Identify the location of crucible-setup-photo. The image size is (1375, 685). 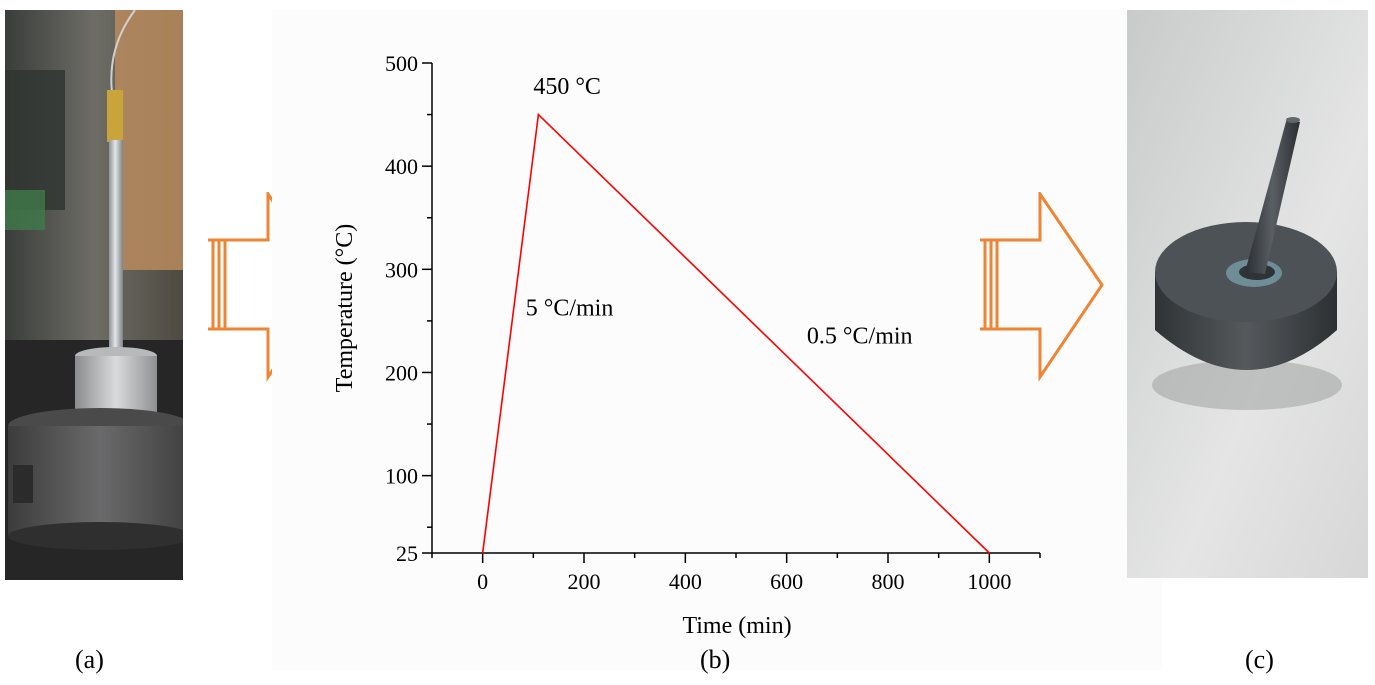
(94, 295).